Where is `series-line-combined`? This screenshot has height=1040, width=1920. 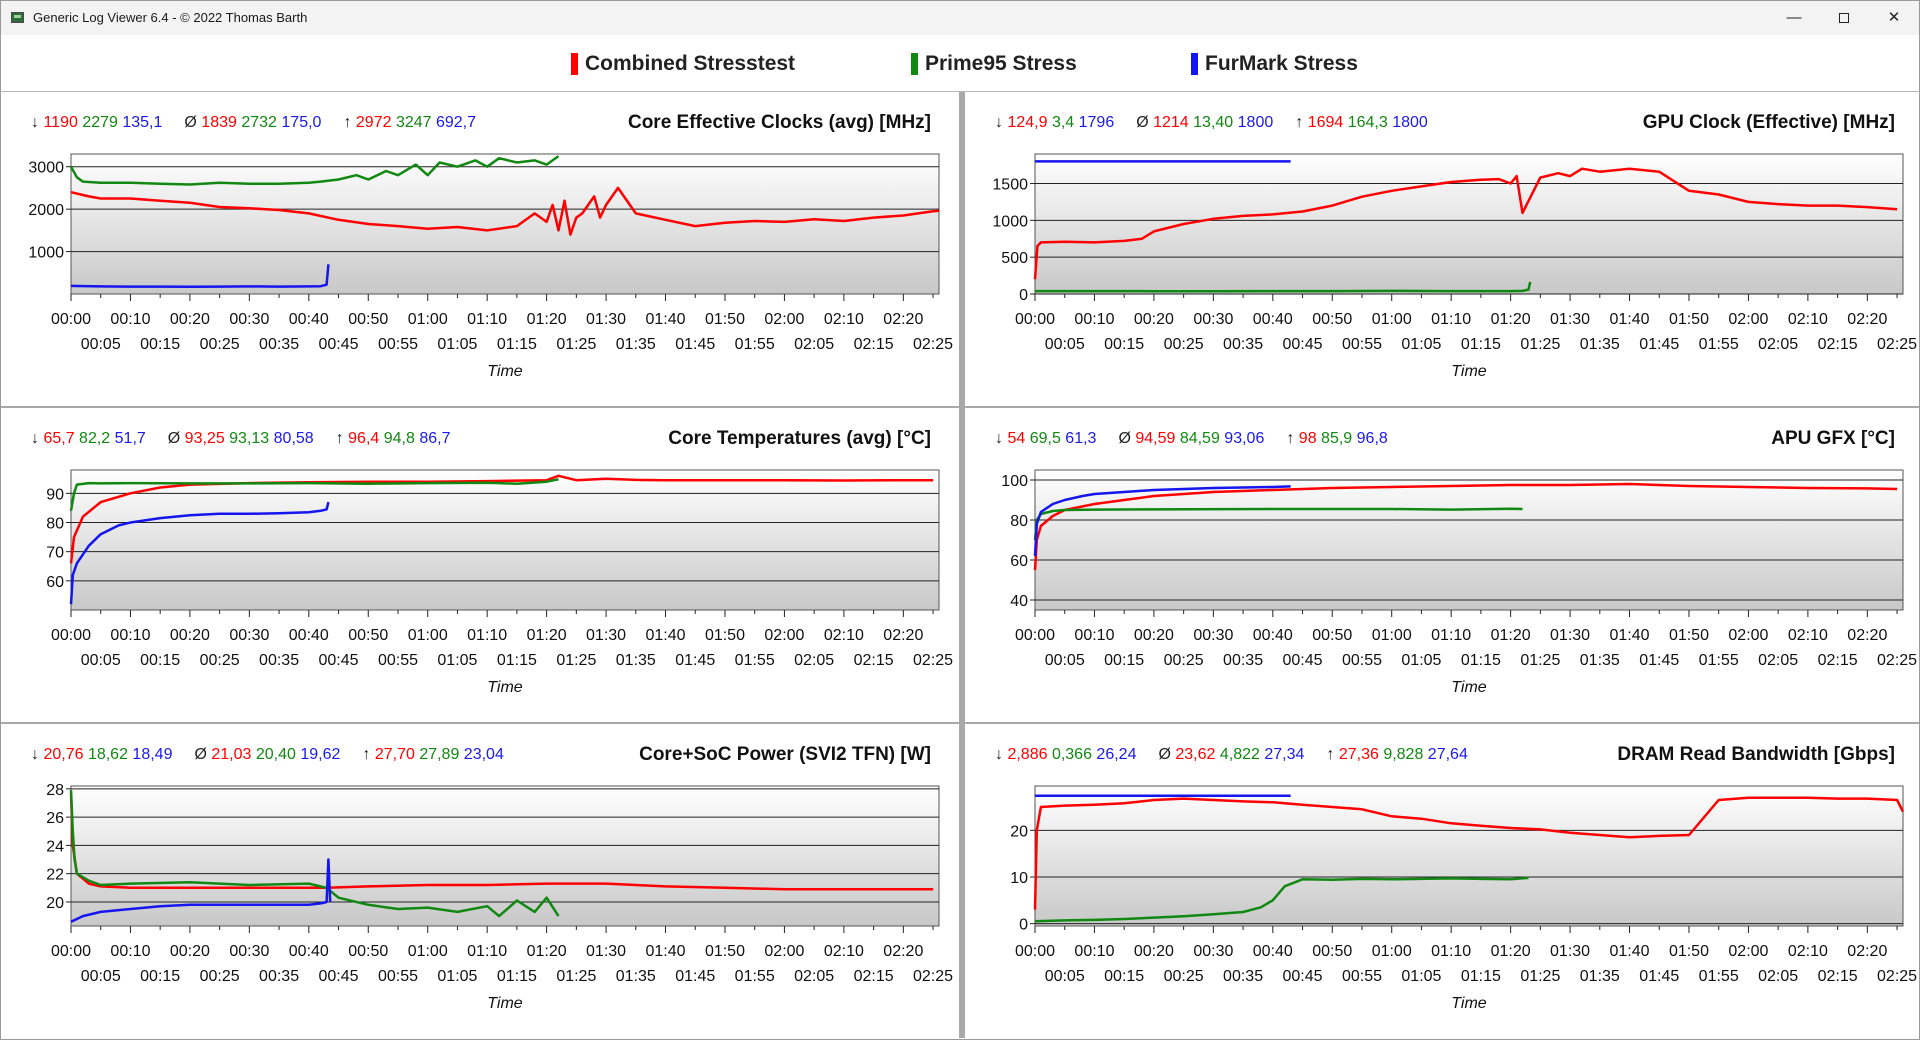
series-line-combined is located at coordinates (1465, 526).